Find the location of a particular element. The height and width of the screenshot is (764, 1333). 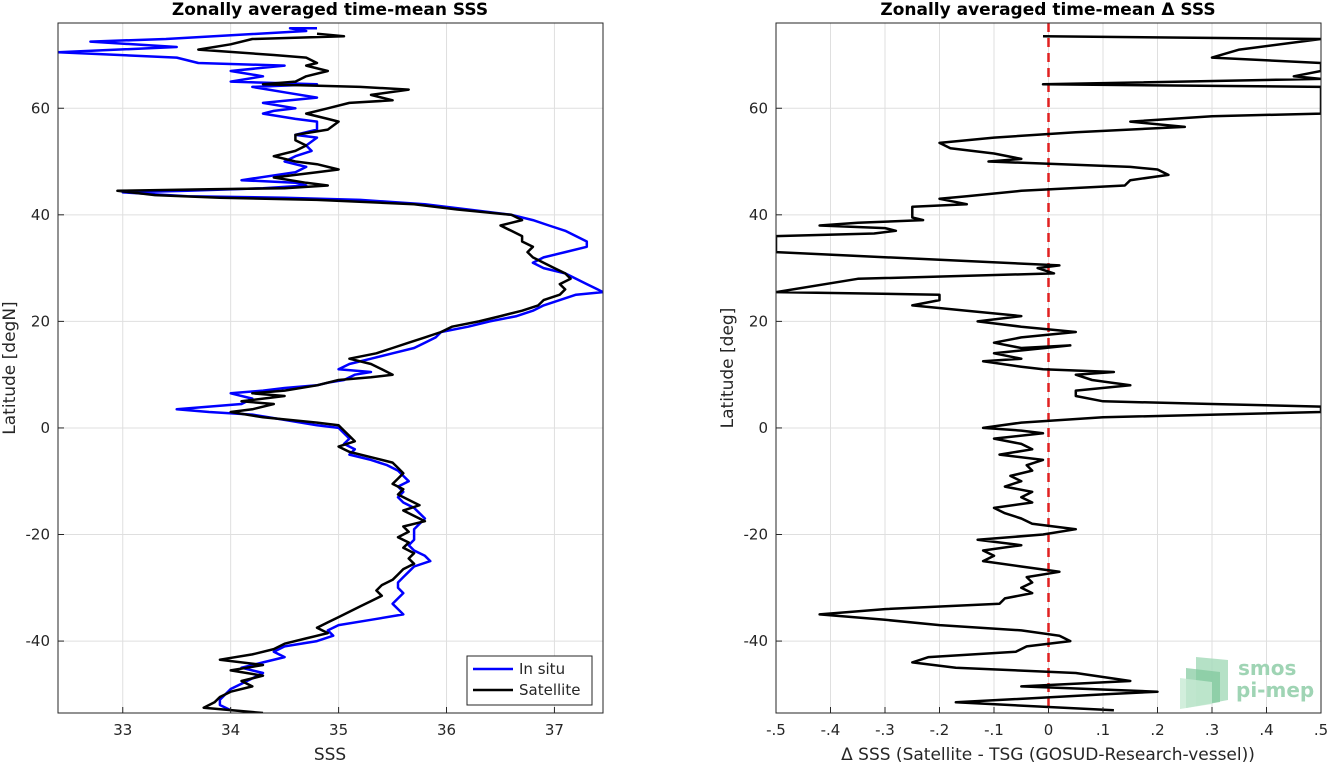

right-x-tick-label: -.1 is located at coordinates (994, 730).